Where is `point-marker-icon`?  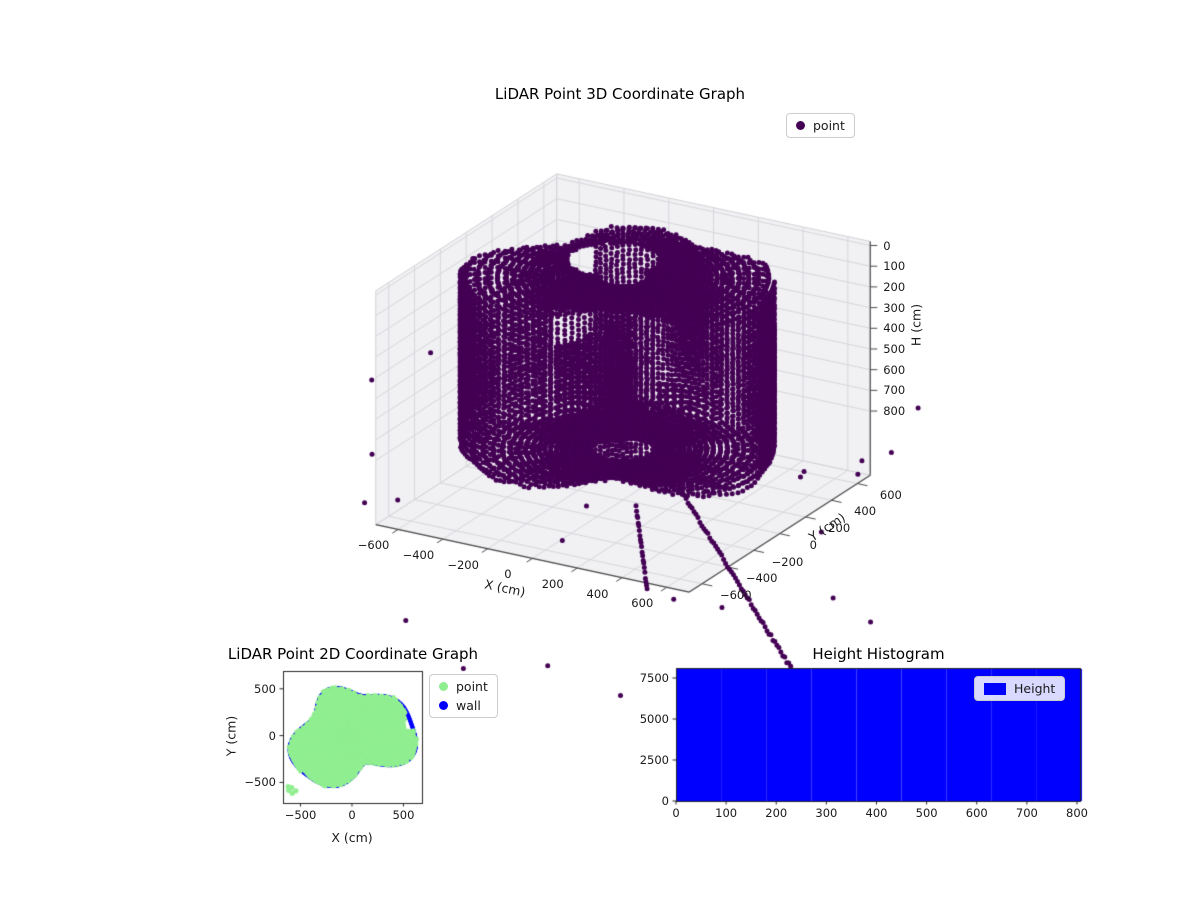
point-marker-icon is located at coordinates (800, 125).